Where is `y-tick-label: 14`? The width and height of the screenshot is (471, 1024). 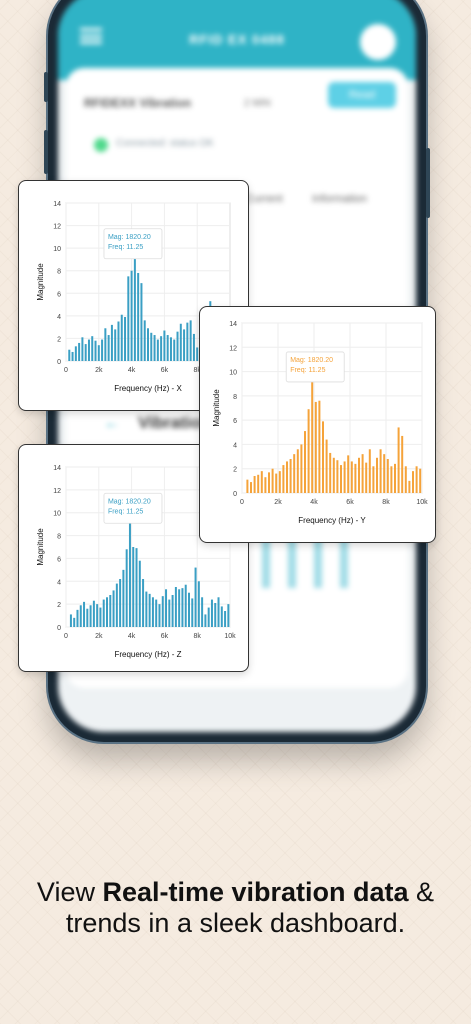
y-tick-label: 14 is located at coordinates (57, 468).